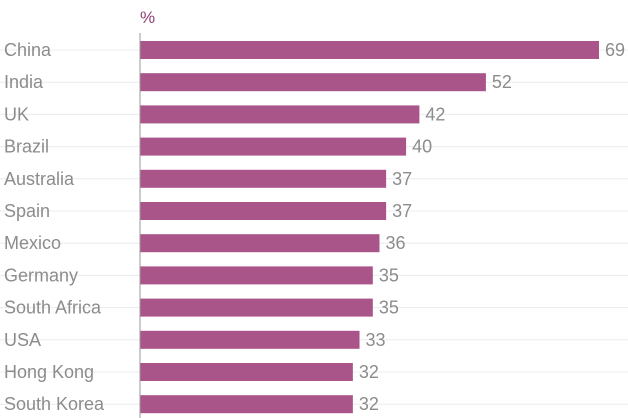  What do you see at coordinates (422, 147) in the screenshot?
I see `value-label-brazil: 40` at bounding box center [422, 147].